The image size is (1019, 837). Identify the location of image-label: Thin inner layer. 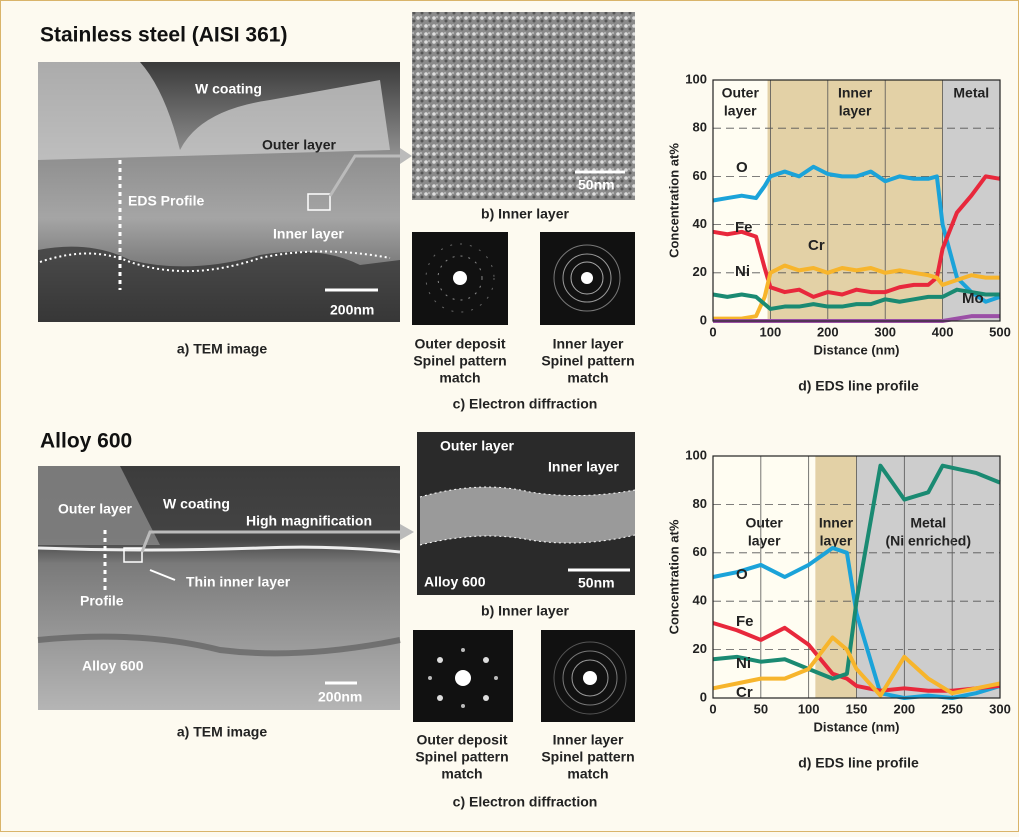
(238, 582).